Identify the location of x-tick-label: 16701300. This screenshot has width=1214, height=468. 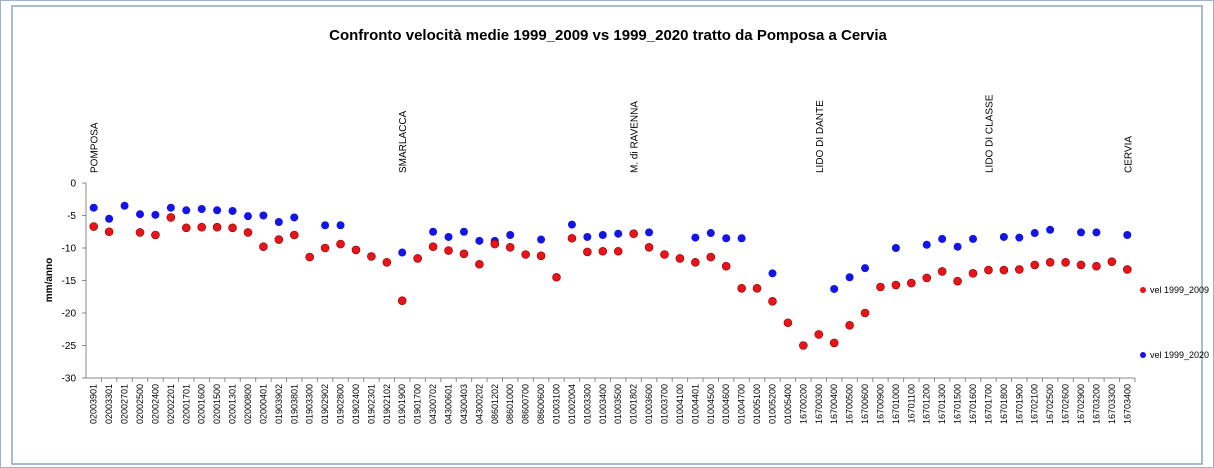
(942, 404).